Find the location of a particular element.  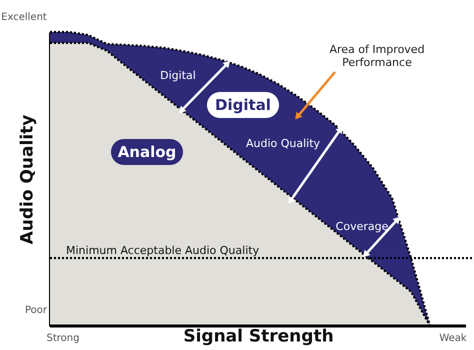

annotation: Audio Quality is located at coordinates (283, 143).